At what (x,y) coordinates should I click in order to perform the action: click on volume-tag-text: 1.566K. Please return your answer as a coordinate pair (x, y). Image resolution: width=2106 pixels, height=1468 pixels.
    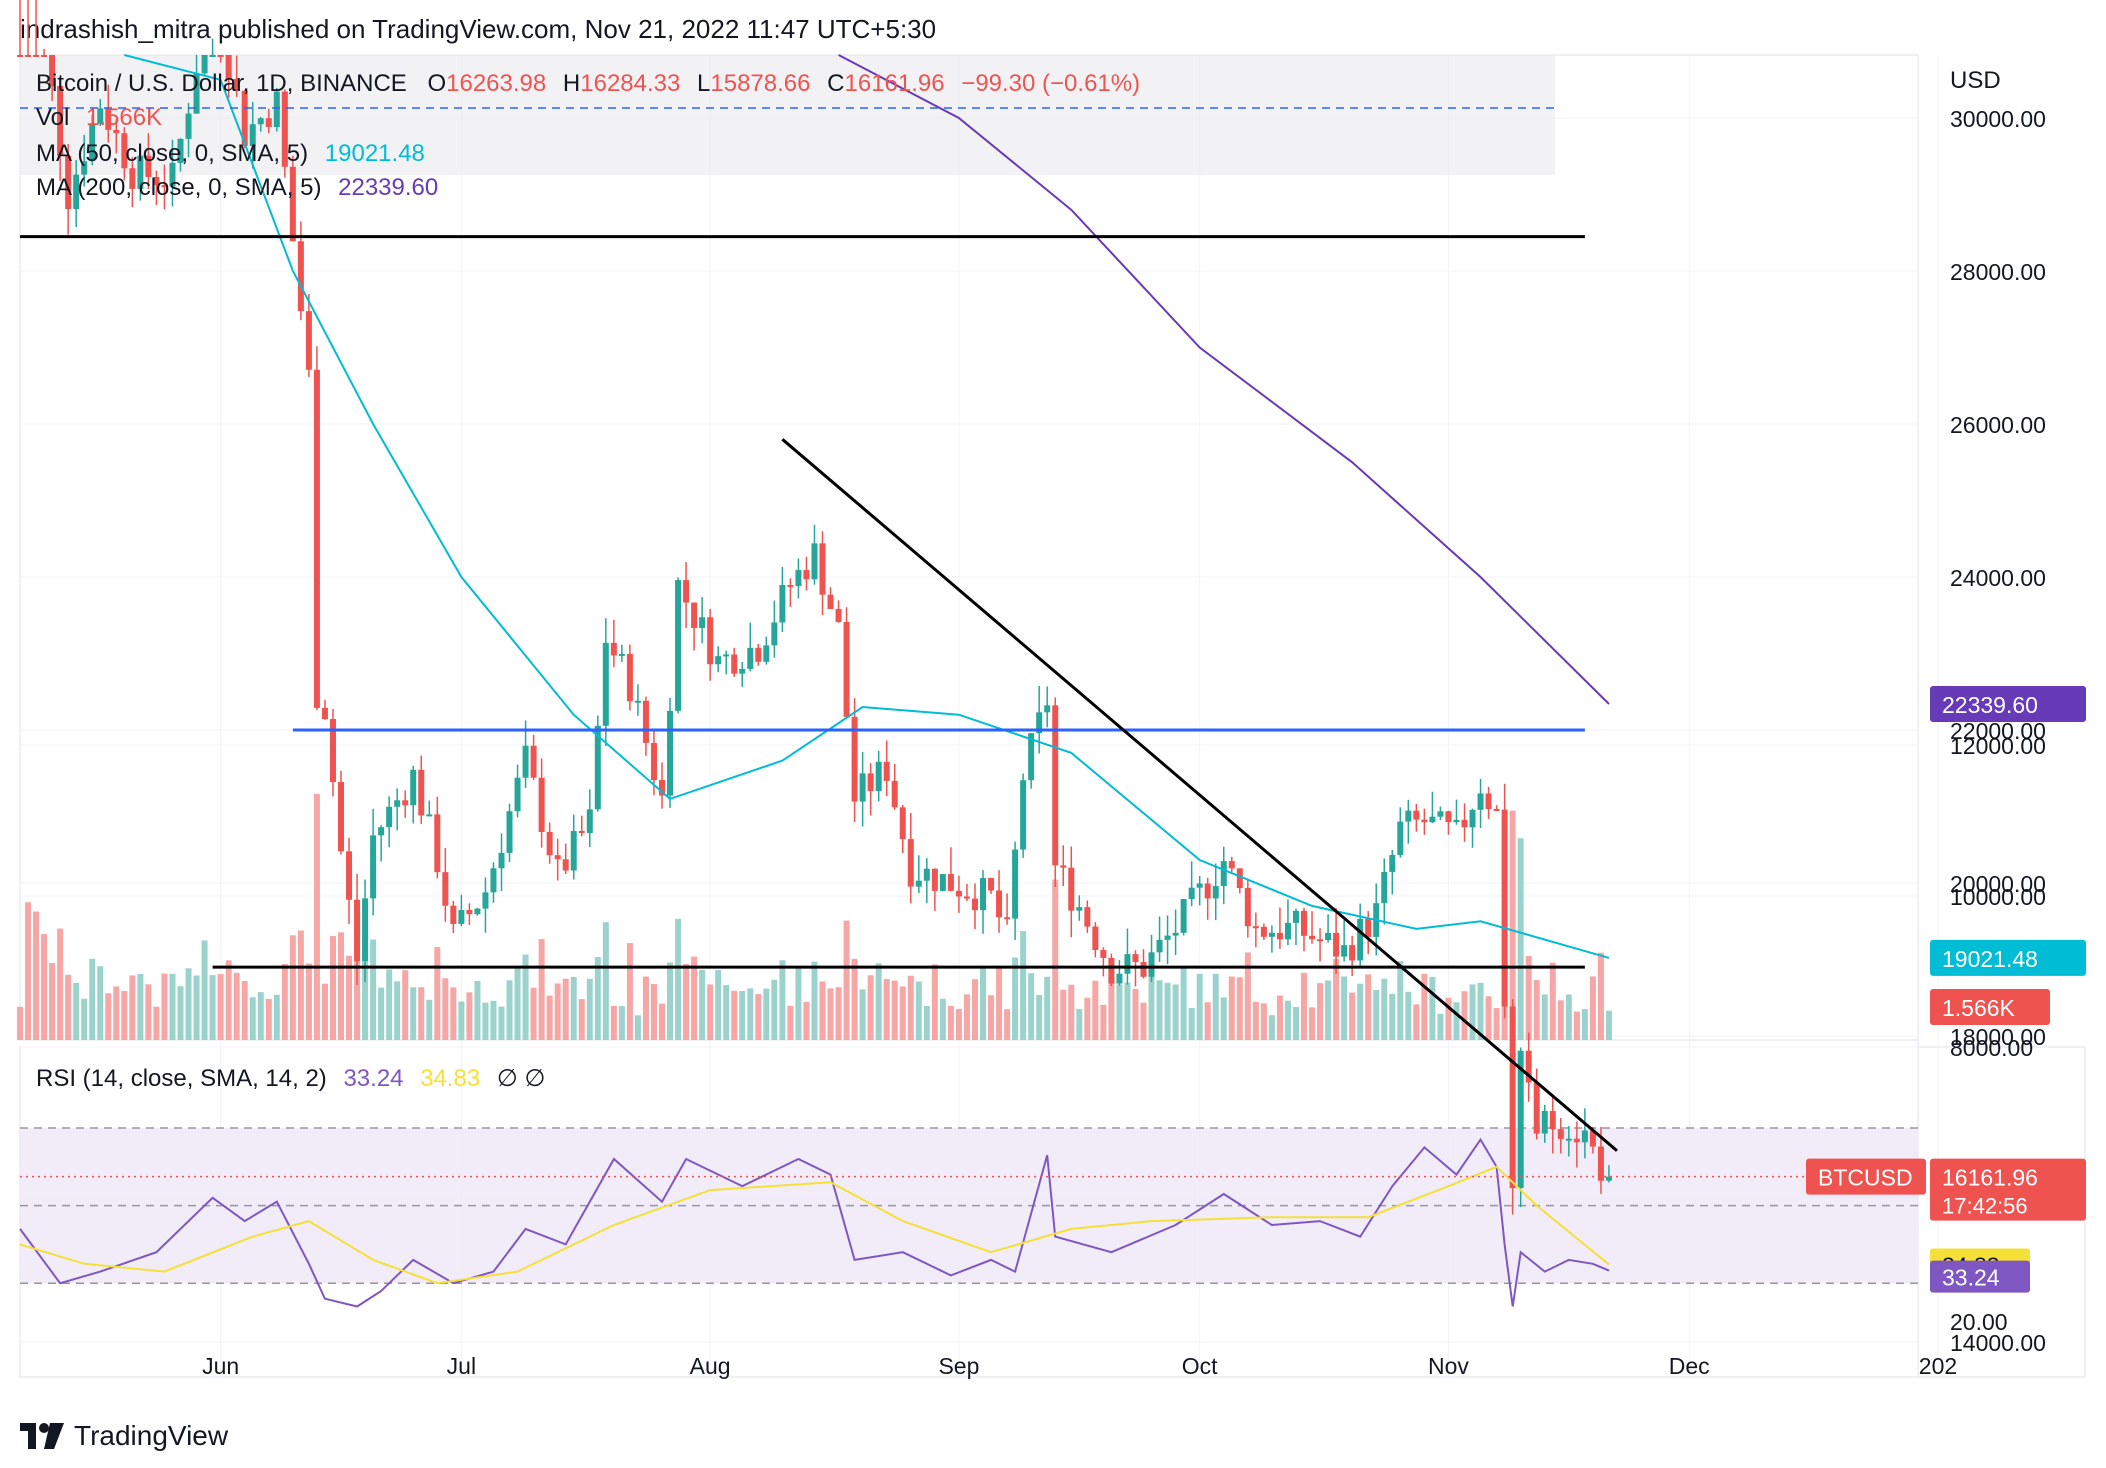
    Looking at the image, I should click on (1979, 1008).